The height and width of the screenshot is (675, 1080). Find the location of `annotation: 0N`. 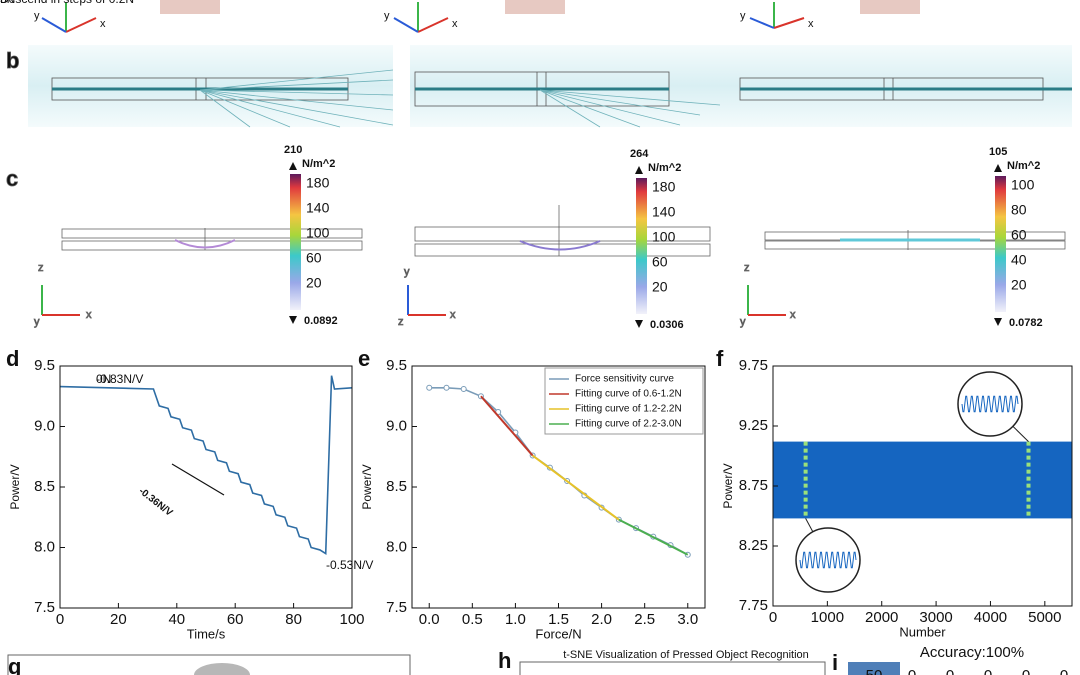

annotation: 0N is located at coordinates (103, 379).